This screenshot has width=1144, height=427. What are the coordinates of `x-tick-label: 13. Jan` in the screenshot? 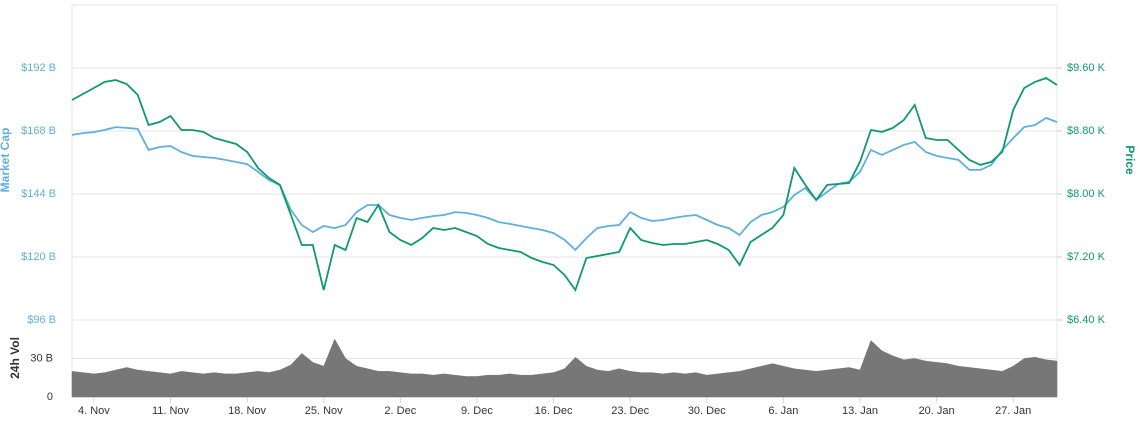 It's located at (860, 411).